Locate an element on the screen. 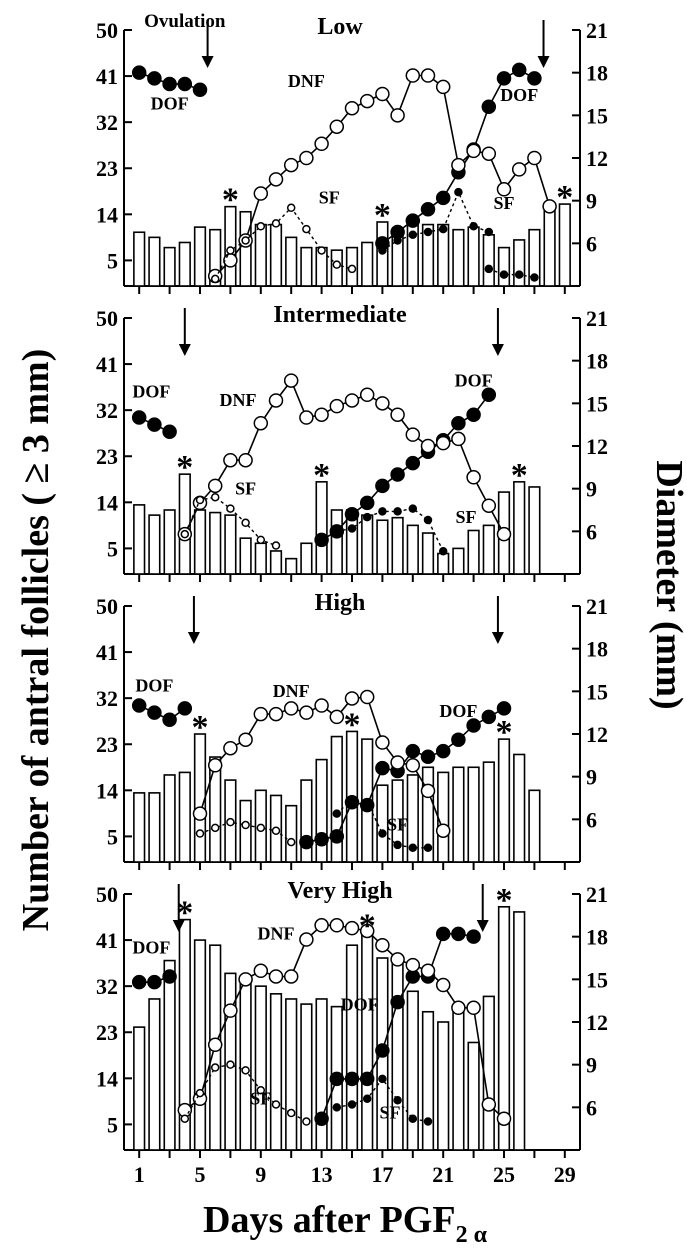 The width and height of the screenshot is (687, 1258). y-left-tick-label: 41 is located at coordinates (107, 76).